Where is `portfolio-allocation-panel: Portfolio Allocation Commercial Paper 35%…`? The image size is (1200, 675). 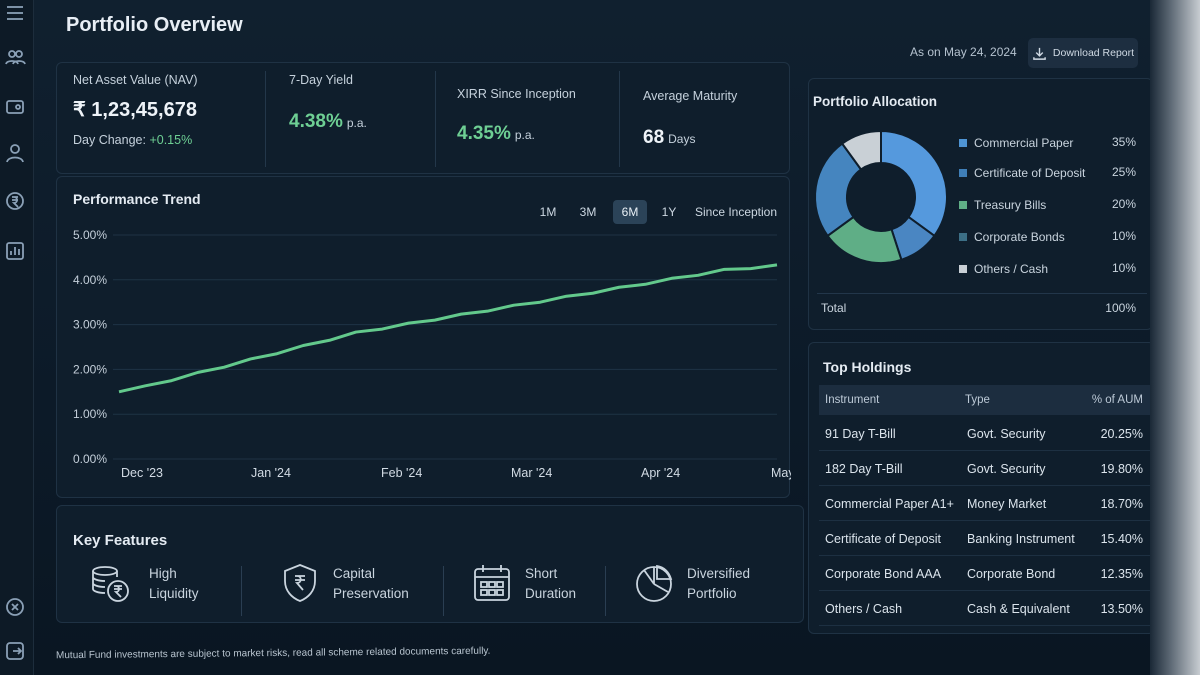
portfolio-allocation-panel: Portfolio Allocation Commercial Paper 35%… is located at coordinates (980, 204).